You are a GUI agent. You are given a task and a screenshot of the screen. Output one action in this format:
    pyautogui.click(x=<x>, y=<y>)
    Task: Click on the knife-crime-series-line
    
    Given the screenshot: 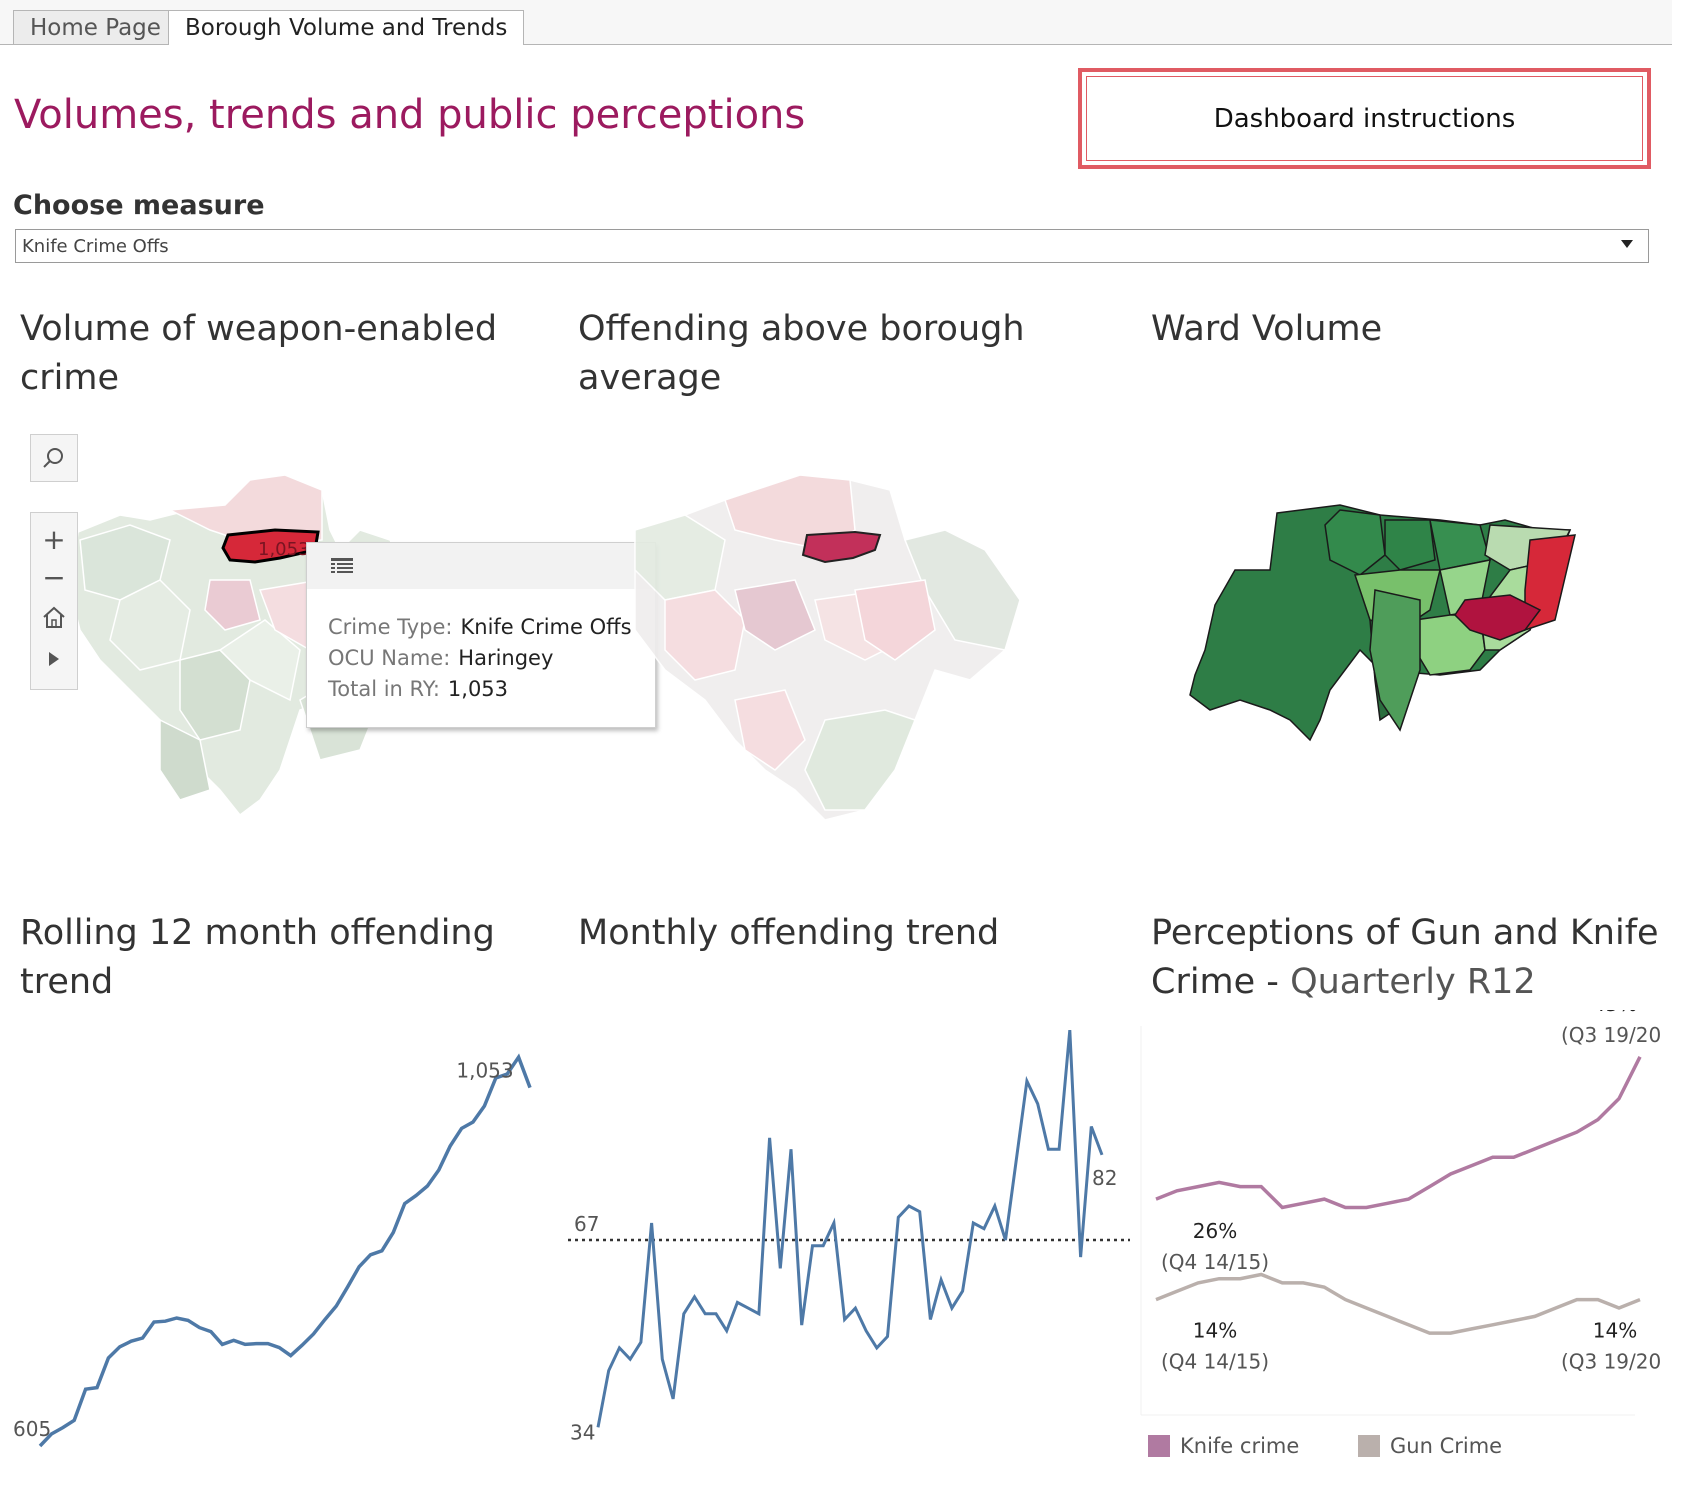 What is the action you would take?
    pyautogui.click(x=1398, y=1133)
    